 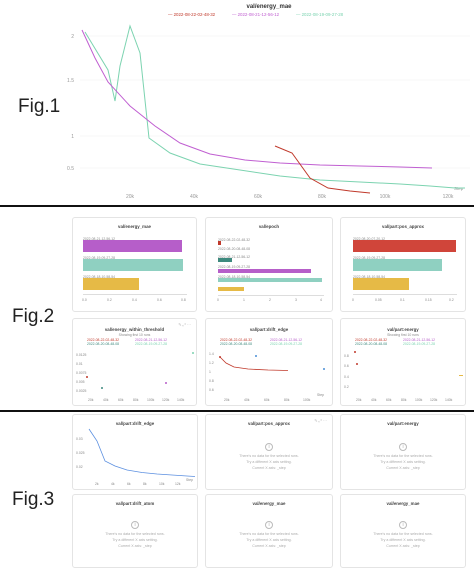 What do you see at coordinates (113, 484) in the screenshot?
I see `tick: 4k` at bounding box center [113, 484].